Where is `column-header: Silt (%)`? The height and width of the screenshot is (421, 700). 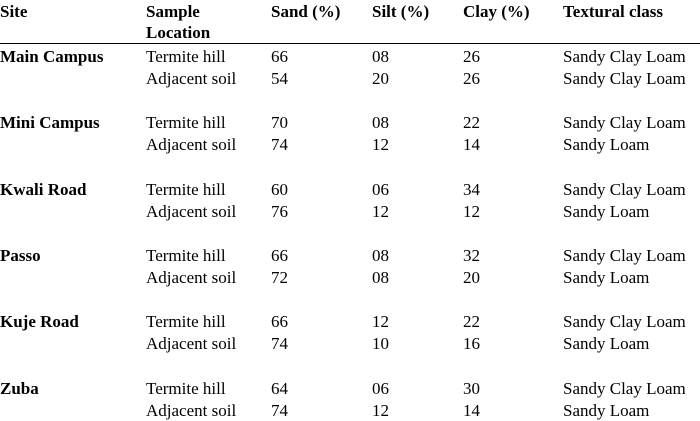
column-header: Silt (%) is located at coordinates (401, 11).